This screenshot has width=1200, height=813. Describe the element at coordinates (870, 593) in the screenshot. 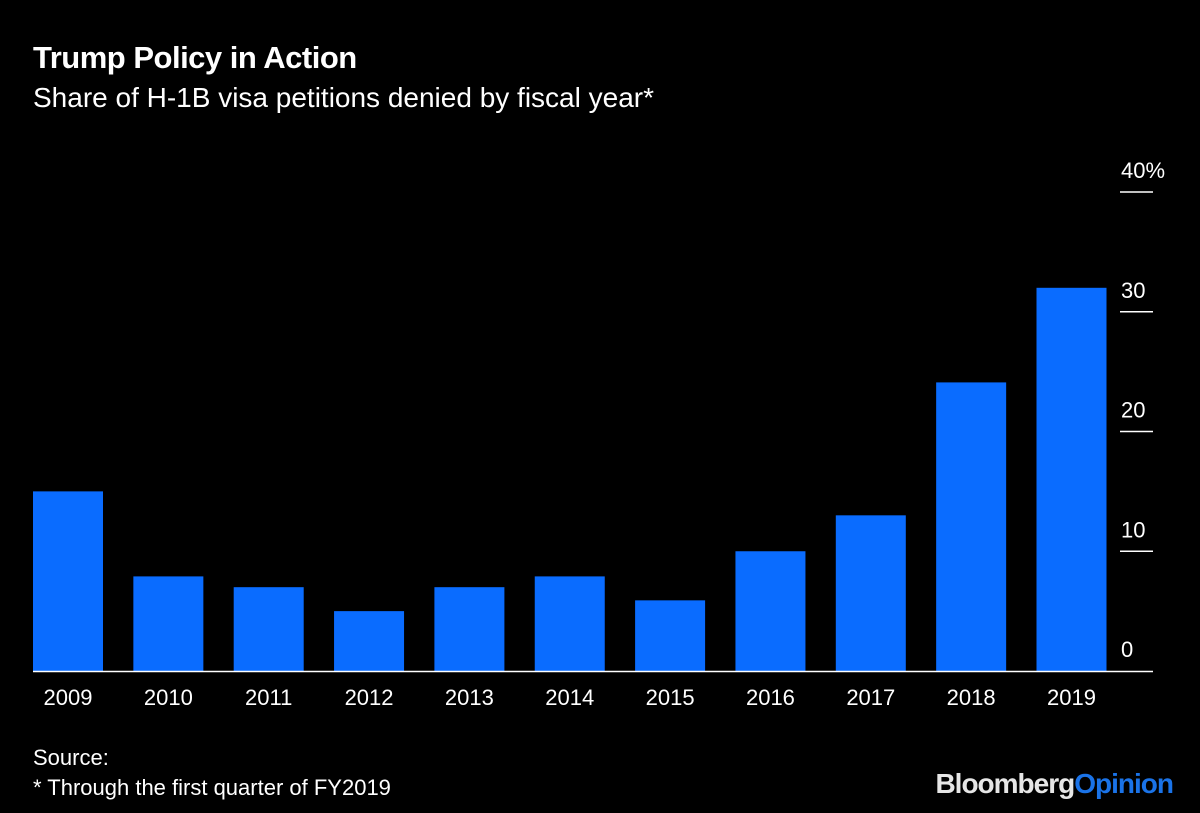

I see `bar-2017` at that location.